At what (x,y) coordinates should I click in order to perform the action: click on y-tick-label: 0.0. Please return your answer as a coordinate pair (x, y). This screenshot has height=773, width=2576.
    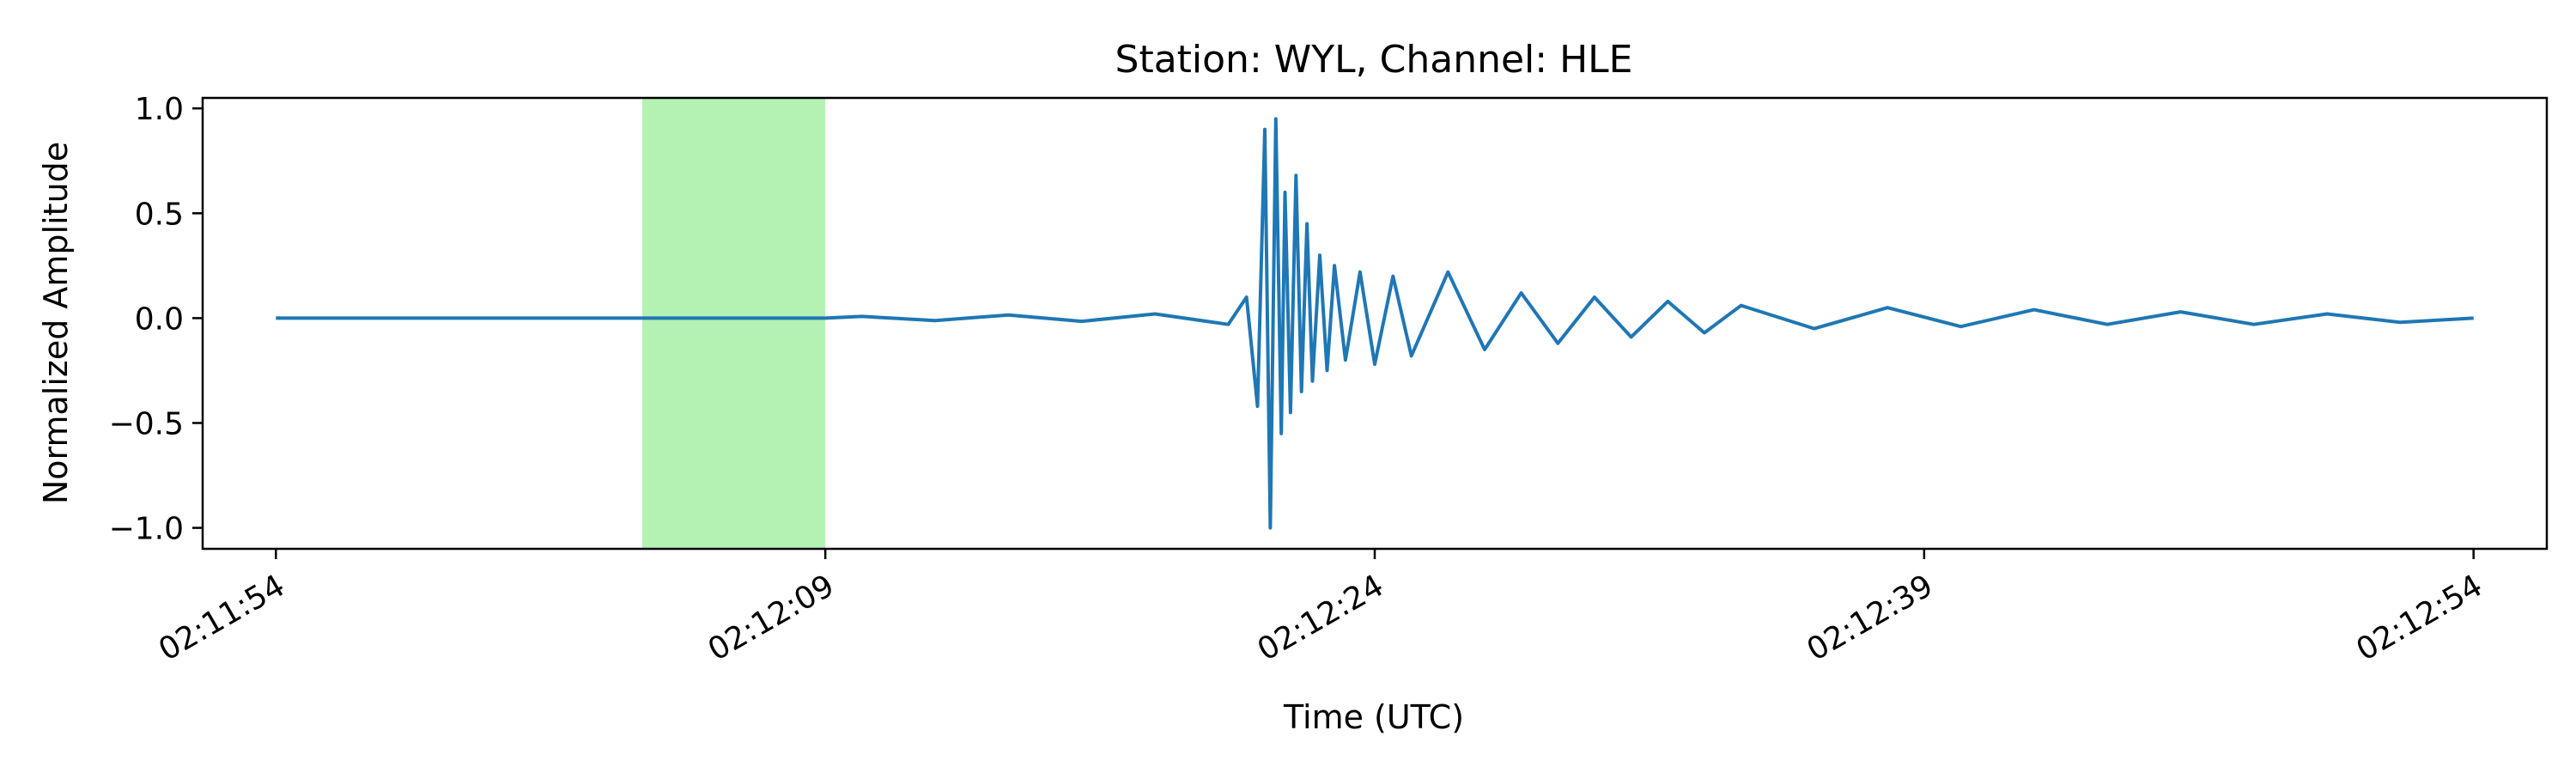
    Looking at the image, I should click on (159, 319).